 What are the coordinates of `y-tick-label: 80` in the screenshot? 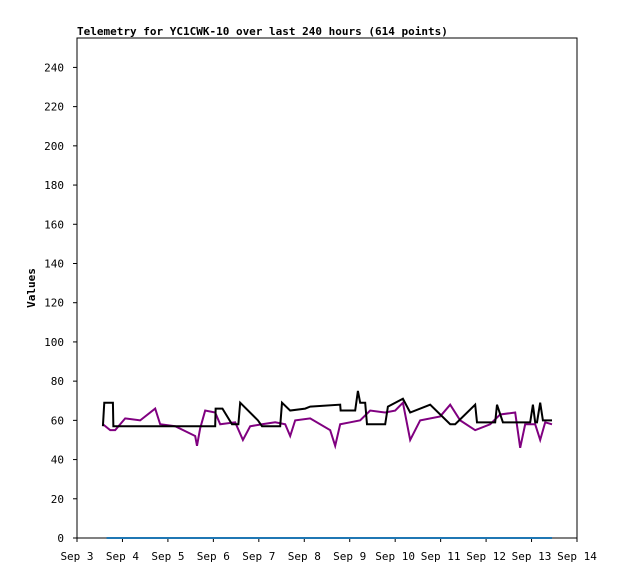 It's located at (57, 381).